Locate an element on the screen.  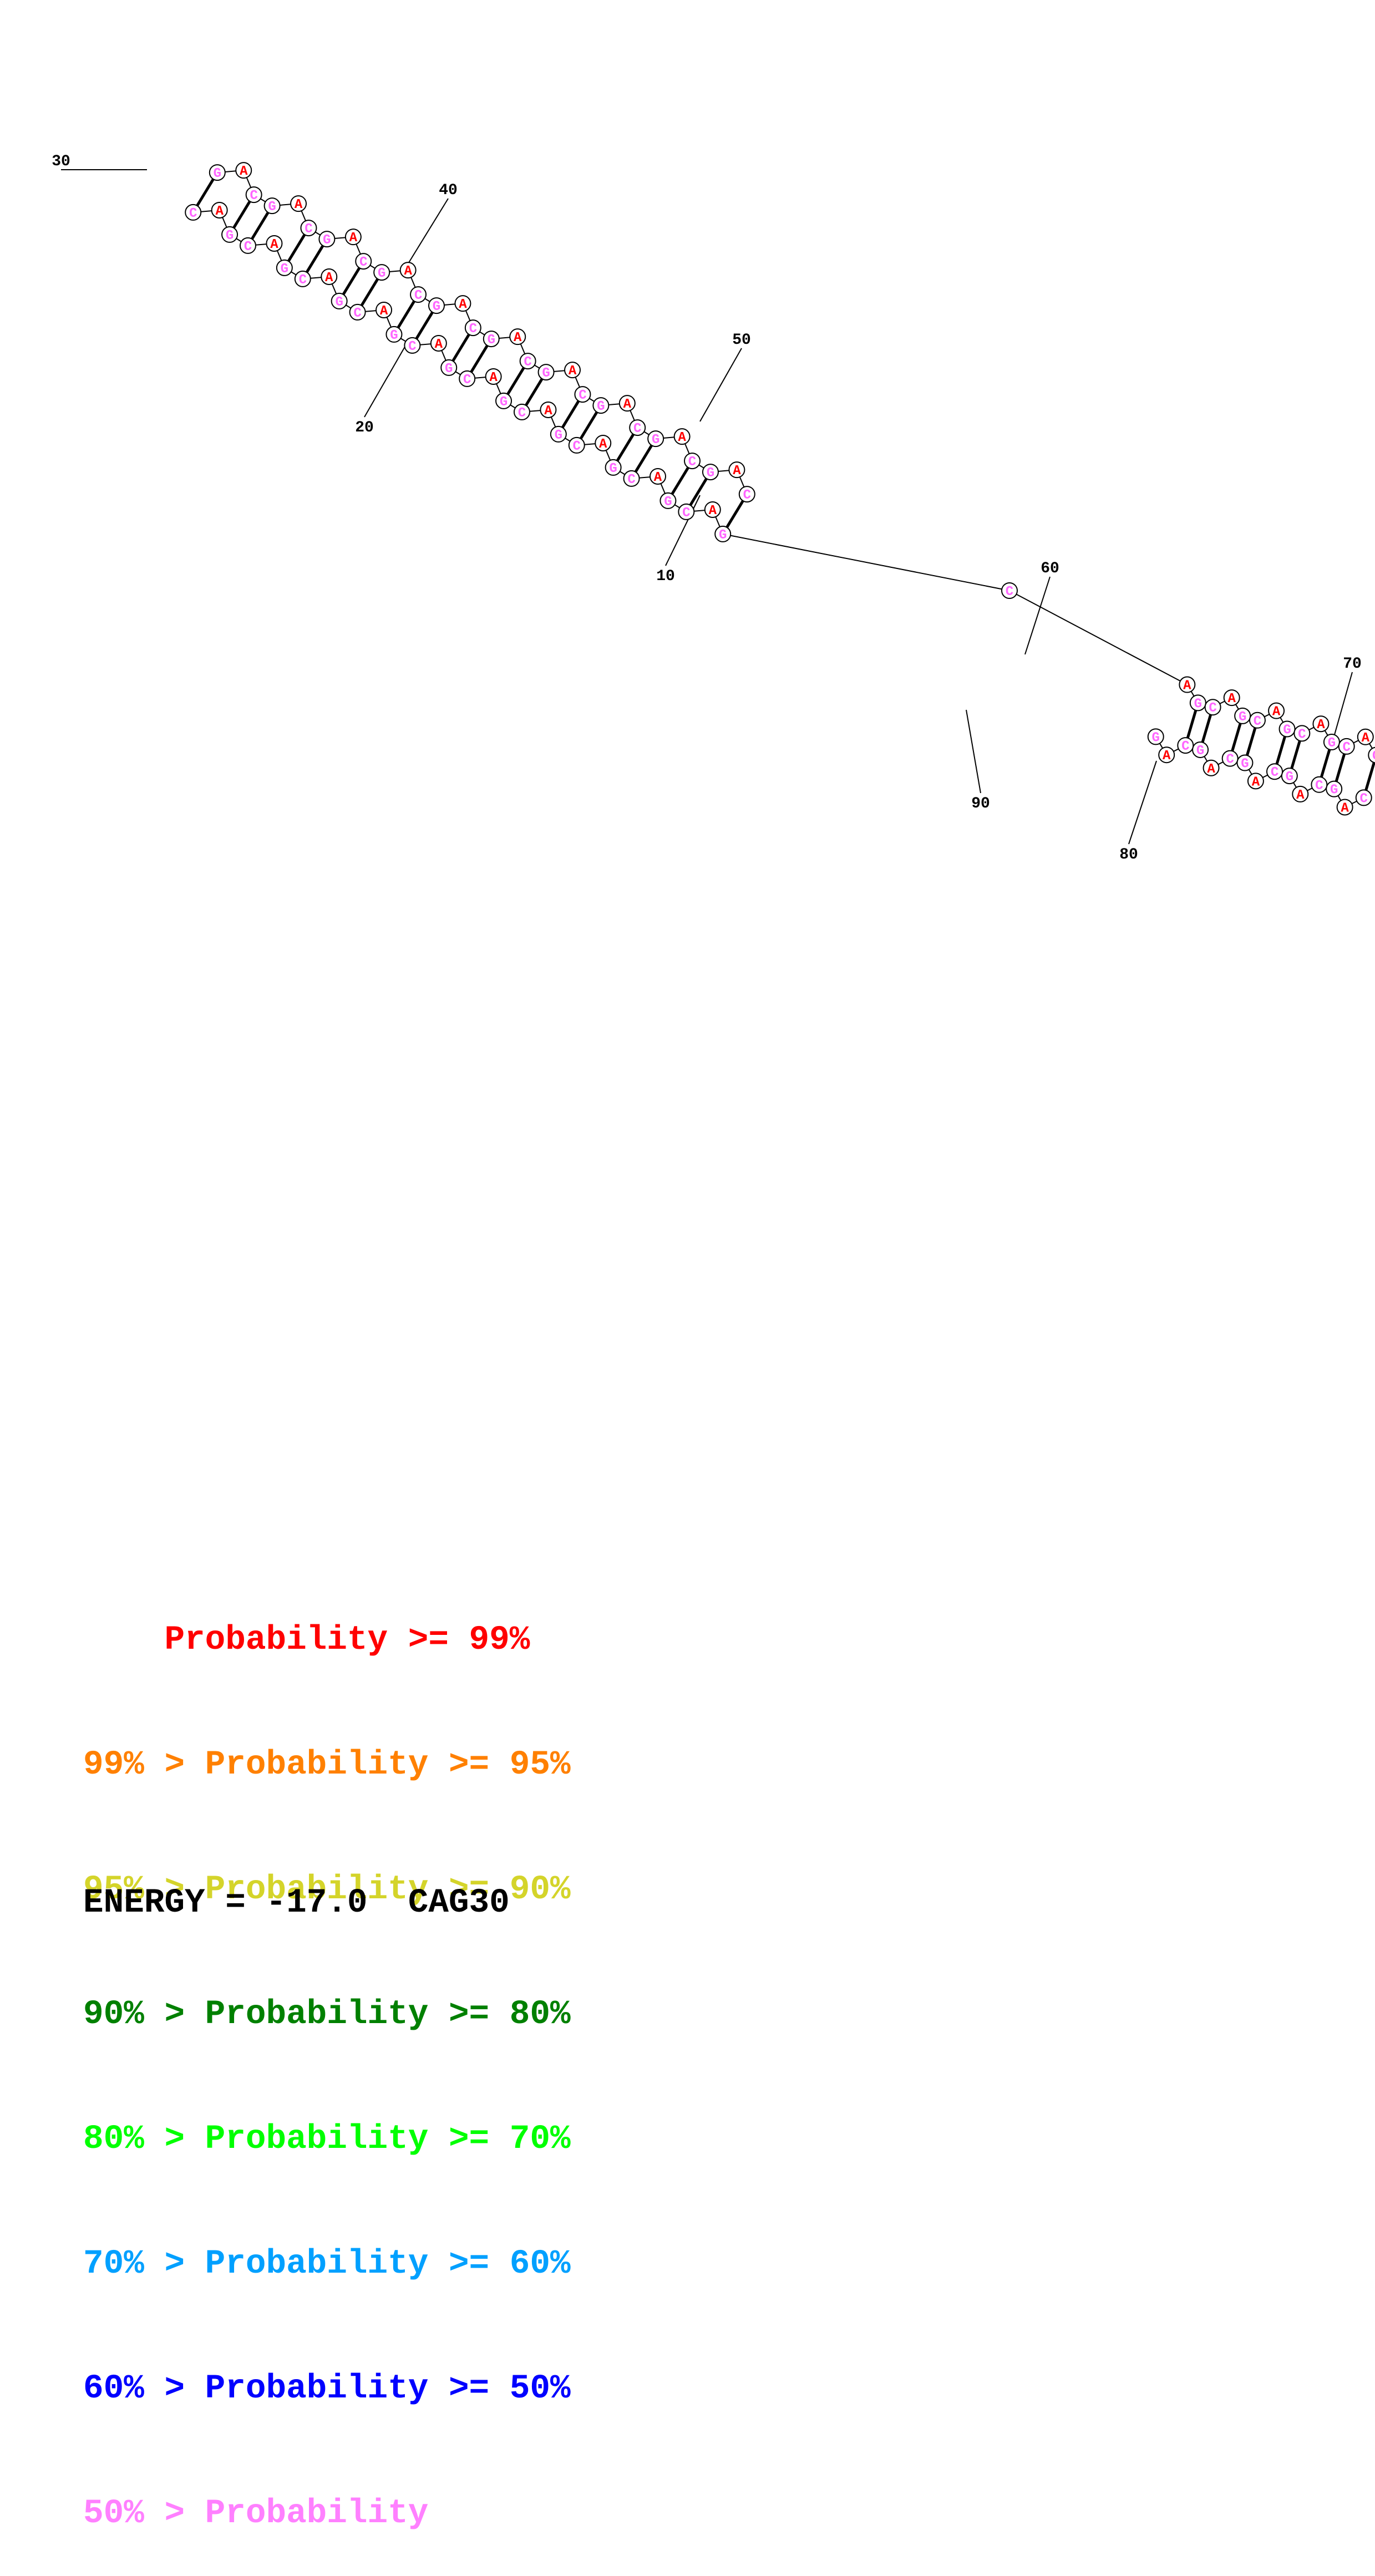
legend-low: 80% is located at coordinates (113, 2139).